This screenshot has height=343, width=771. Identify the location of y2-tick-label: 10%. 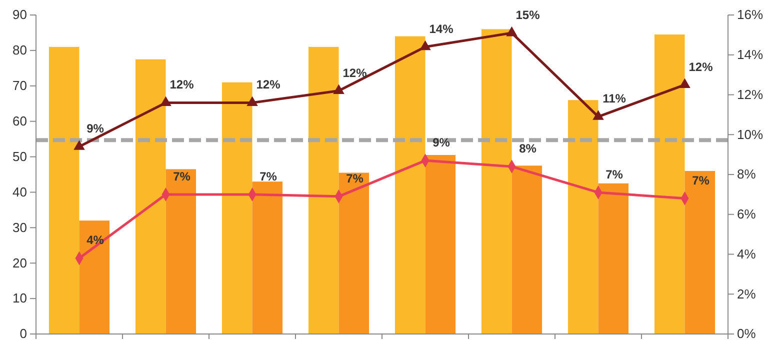
(750, 134).